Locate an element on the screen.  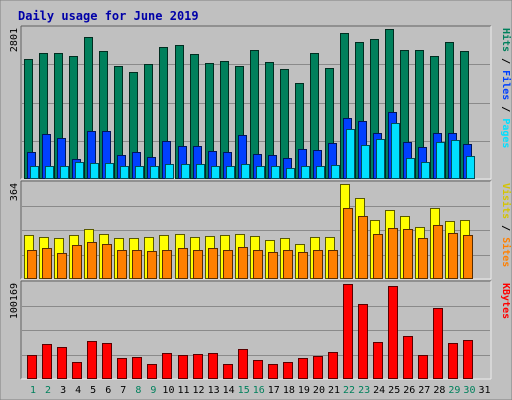
legend-part: Sites is located at coordinates (506, 252).